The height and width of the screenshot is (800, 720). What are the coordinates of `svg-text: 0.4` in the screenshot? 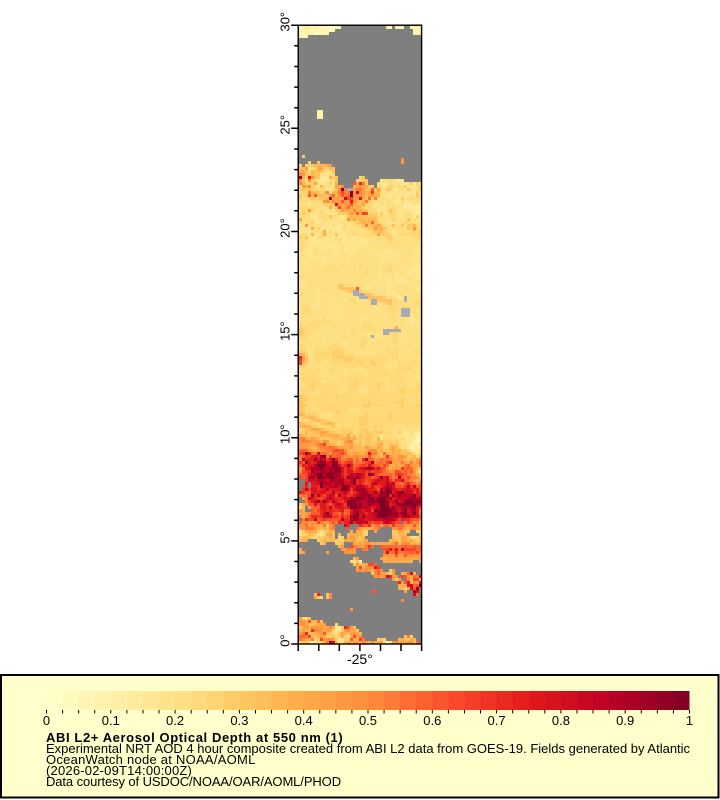 It's located at (304, 720).